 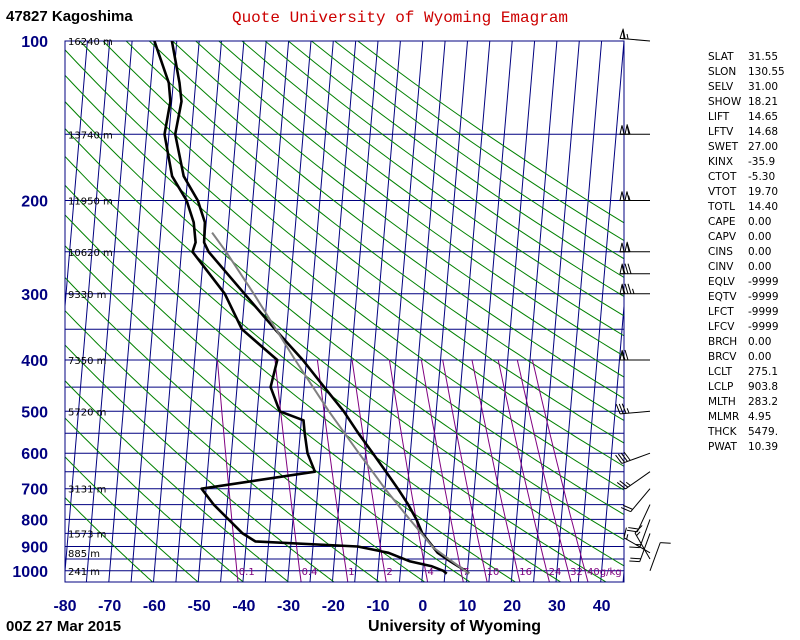 I want to click on index-name: SLAT, so click(x=721, y=57).